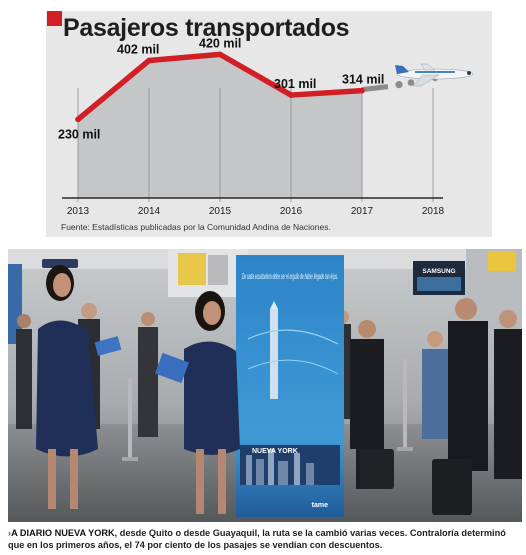 The image size is (526, 555). Describe the element at coordinates (362, 211) in the screenshot. I see `x-tick-label-2017: 2017` at that location.